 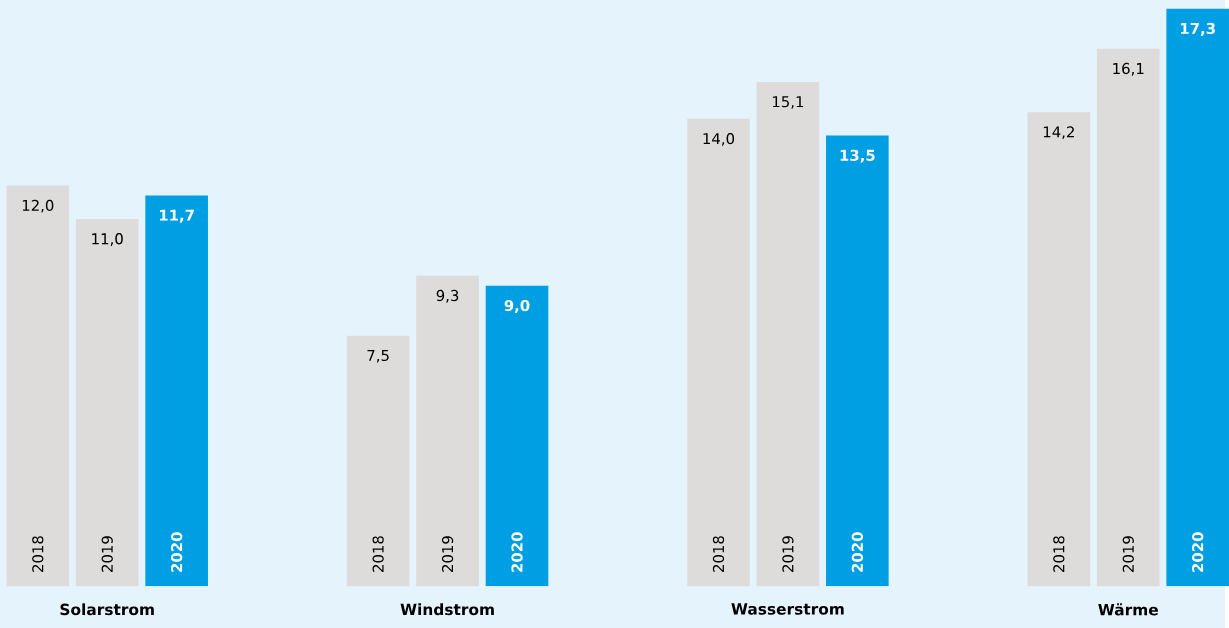 I want to click on data-label: 13,5, so click(x=857, y=156).